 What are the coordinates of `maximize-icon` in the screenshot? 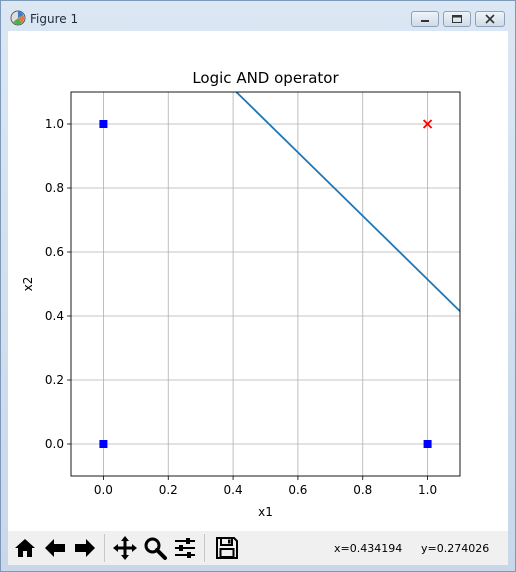 It's located at (457, 19).